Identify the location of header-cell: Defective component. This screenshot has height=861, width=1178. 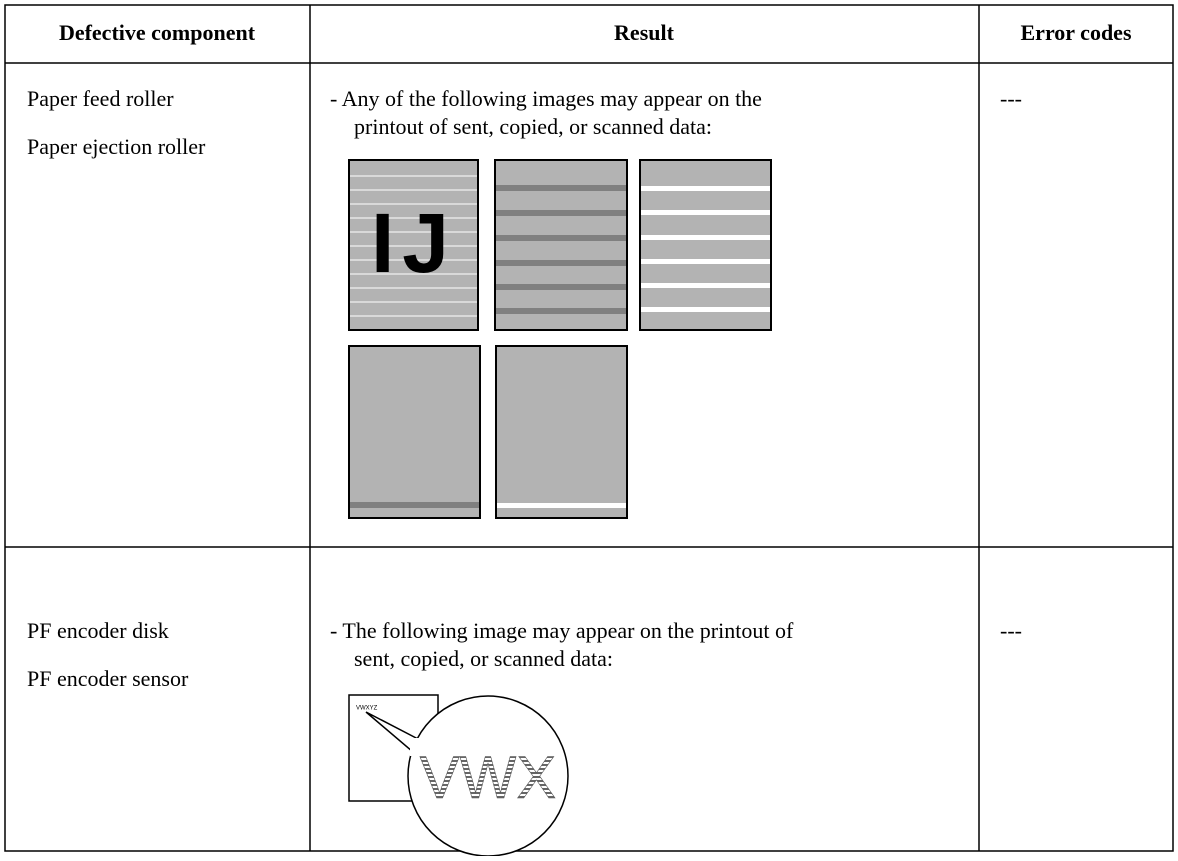
(157, 32).